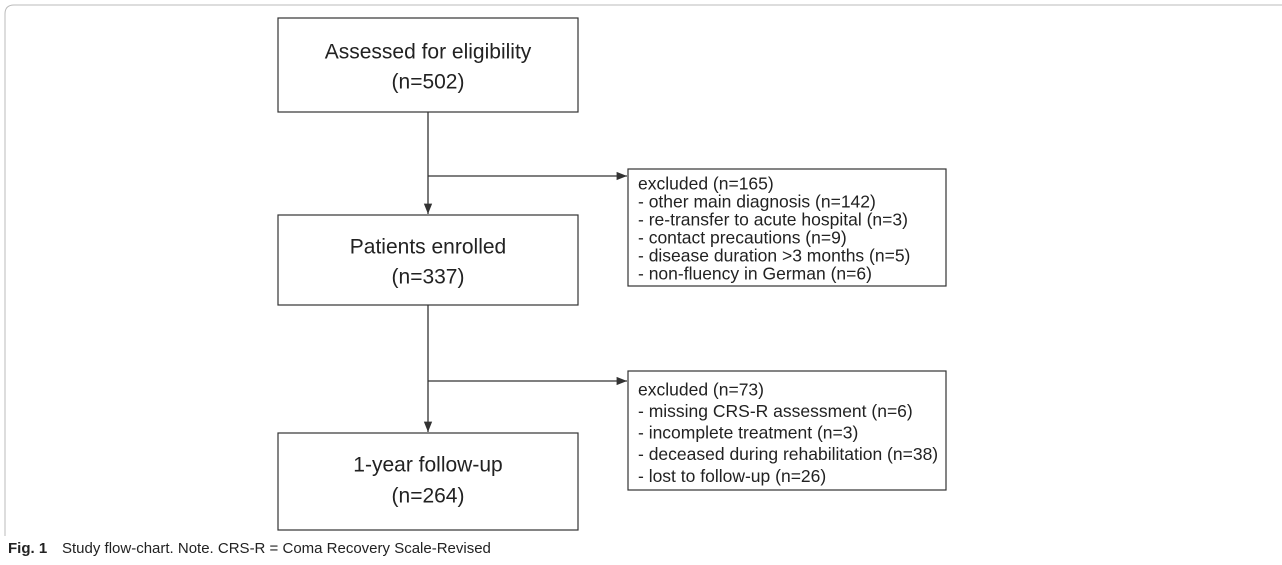  What do you see at coordinates (742, 238) in the screenshot?
I see `exclusion-item: - contact precautions (n=9)` at bounding box center [742, 238].